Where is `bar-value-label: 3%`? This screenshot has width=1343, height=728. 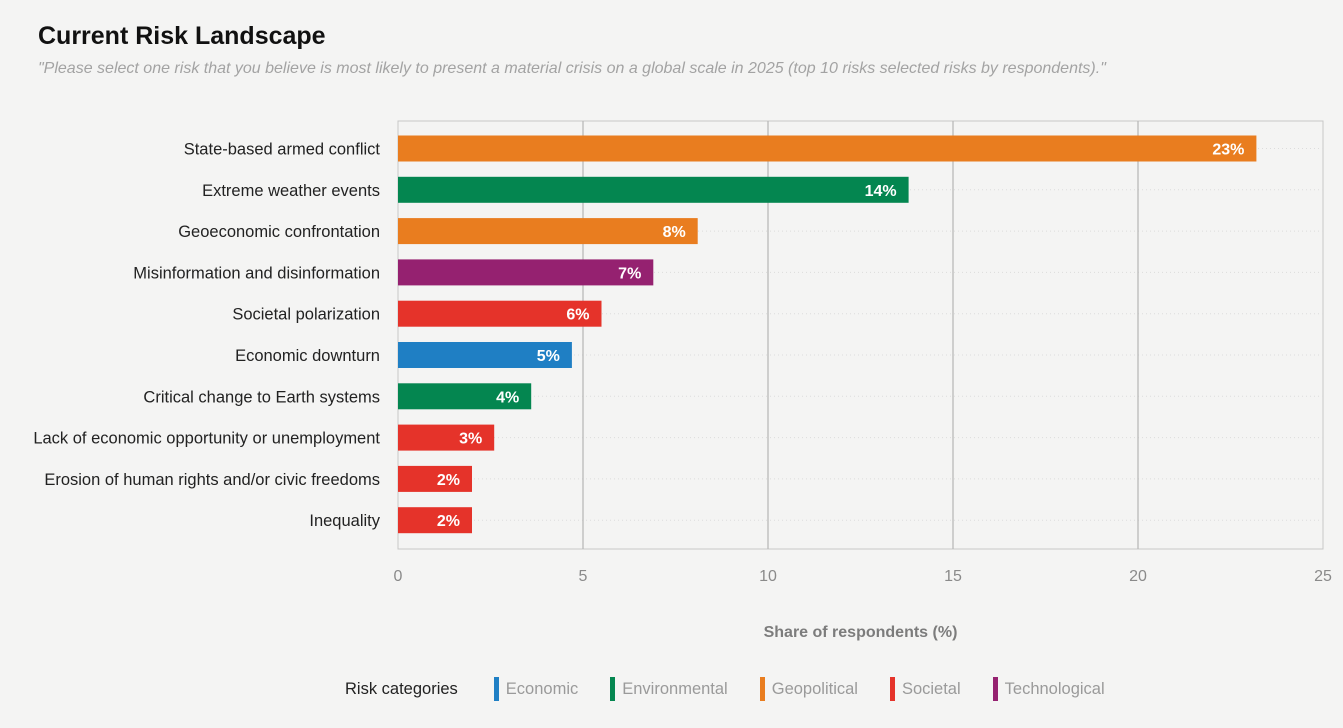 bar-value-label: 3% is located at coordinates (470, 439).